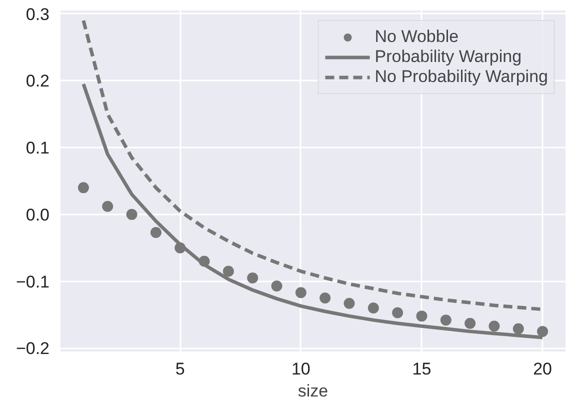  What do you see at coordinates (416, 37) in the screenshot?
I see `legend-label: No Wobble` at bounding box center [416, 37].